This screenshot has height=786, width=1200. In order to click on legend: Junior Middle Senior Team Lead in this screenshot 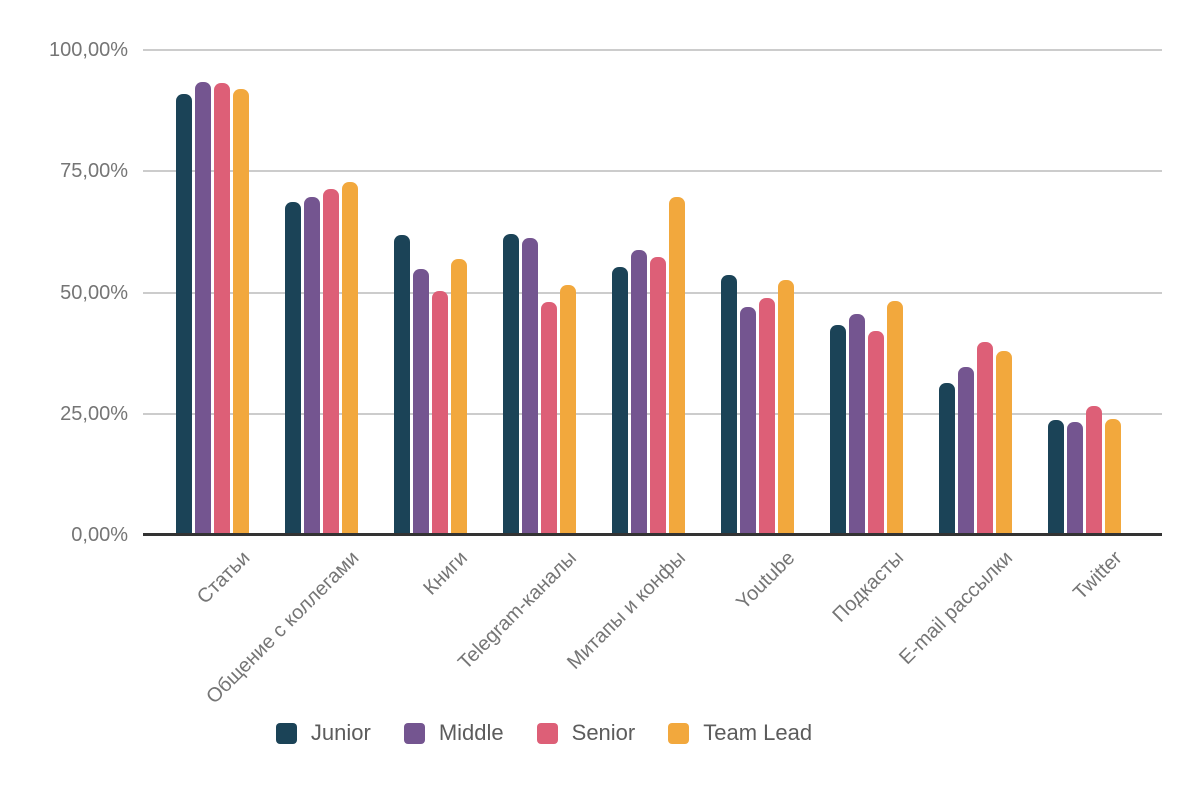, I will do `click(600, 733)`.